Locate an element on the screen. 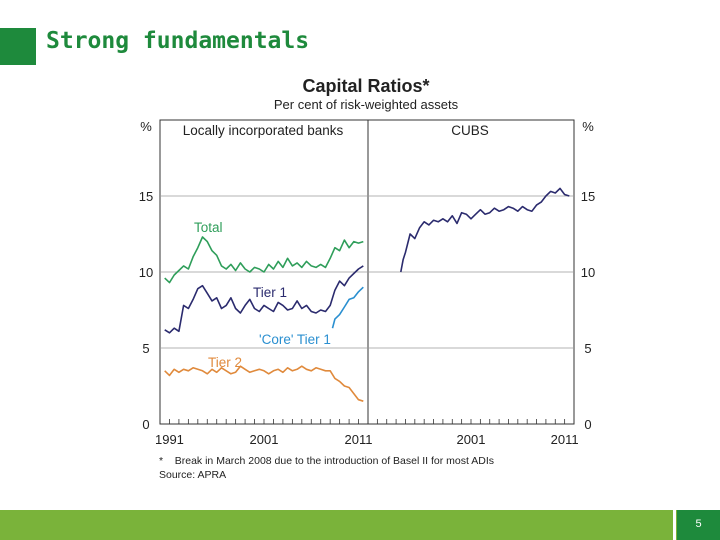 This screenshot has height=540, width=720. x-tick-0-2011: 2011 is located at coordinates (359, 439).